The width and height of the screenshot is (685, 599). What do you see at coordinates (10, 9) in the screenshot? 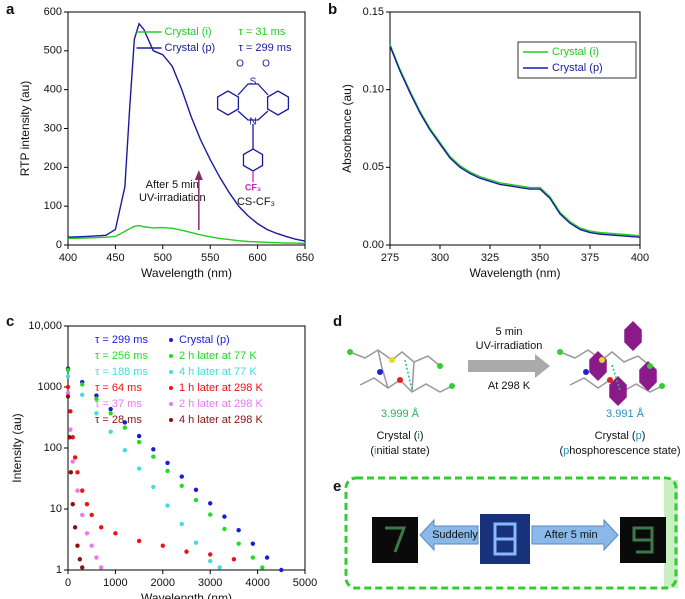
I see `panel-label: a` at bounding box center [10, 9].